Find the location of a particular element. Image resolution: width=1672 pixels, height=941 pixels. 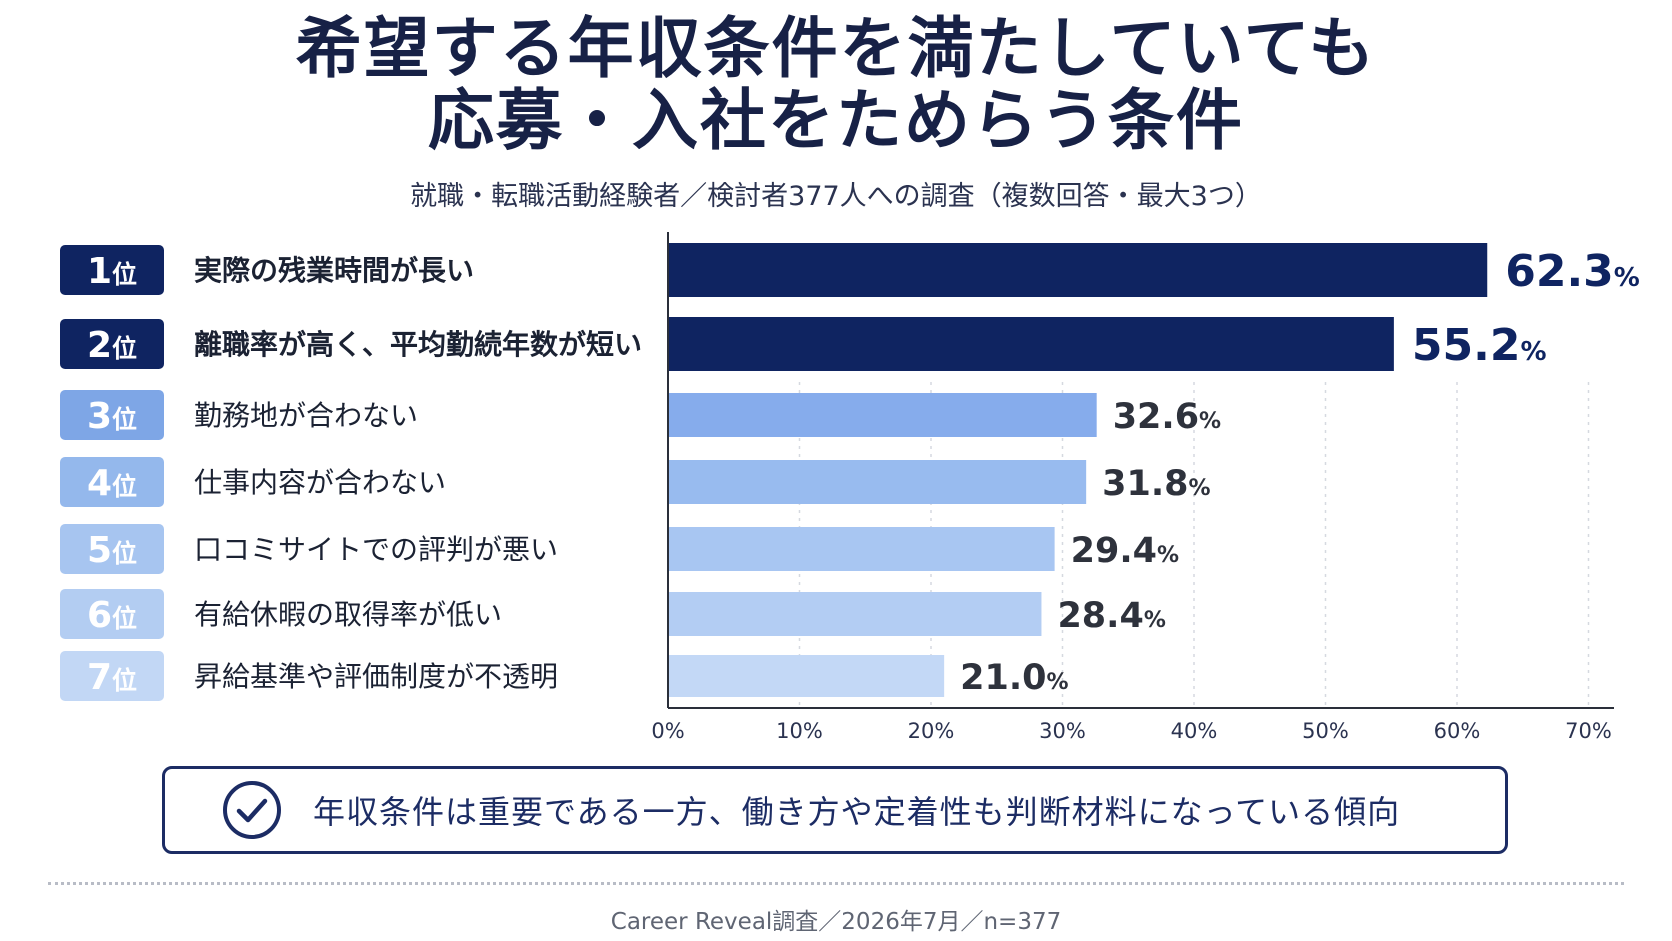

conclusion-text: 年収条件は重要である一方、働き方や定着性も判断材料になっている傾向 is located at coordinates (857, 812).